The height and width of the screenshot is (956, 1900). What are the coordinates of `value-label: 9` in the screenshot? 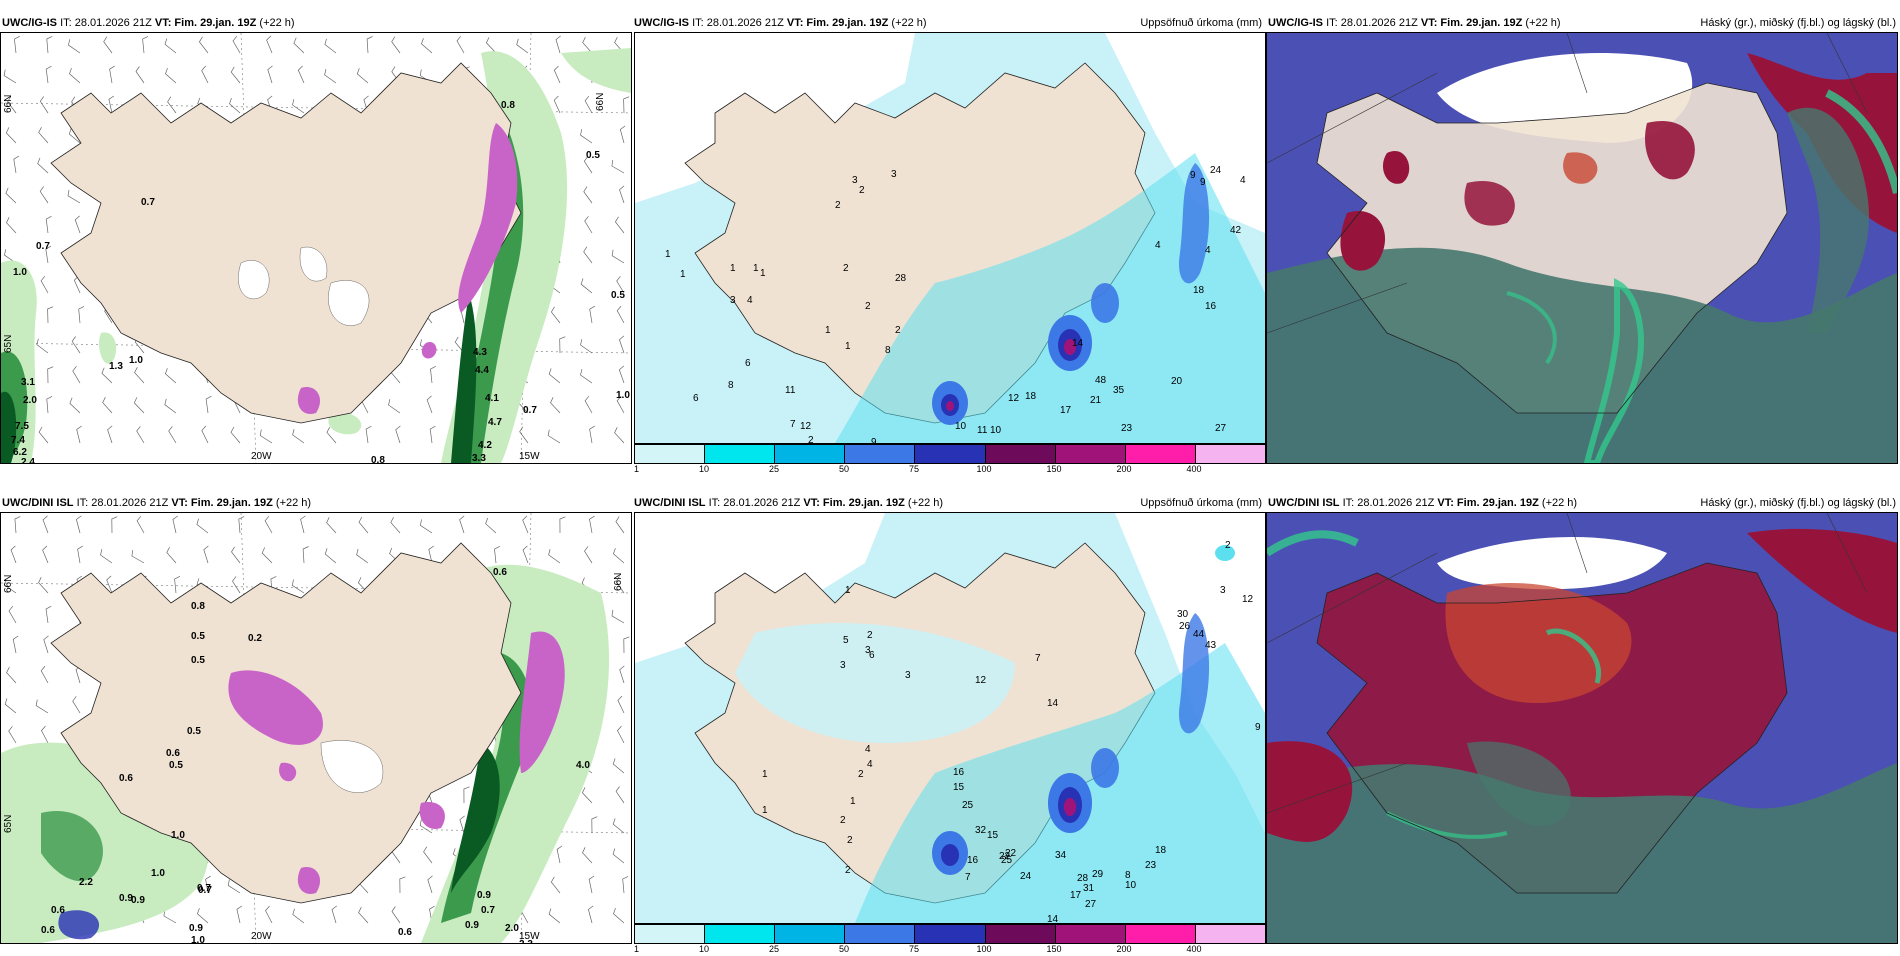 It's located at (1193, 175).